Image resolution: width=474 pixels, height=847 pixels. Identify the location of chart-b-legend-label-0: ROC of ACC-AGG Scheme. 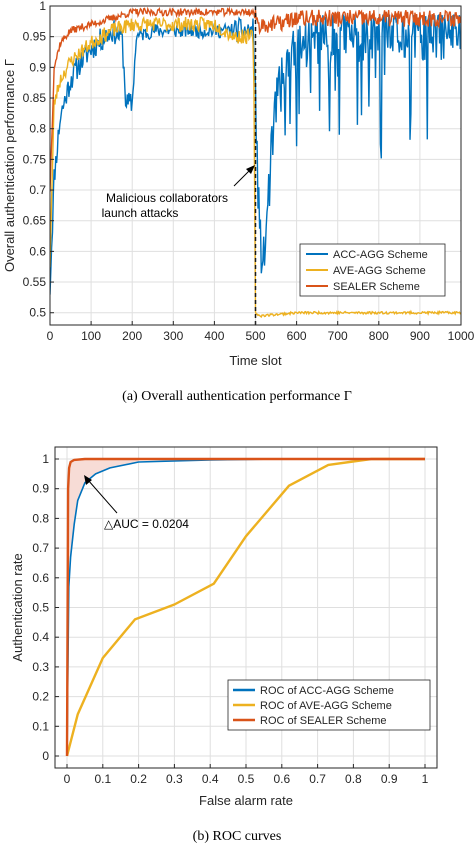
(327, 691).